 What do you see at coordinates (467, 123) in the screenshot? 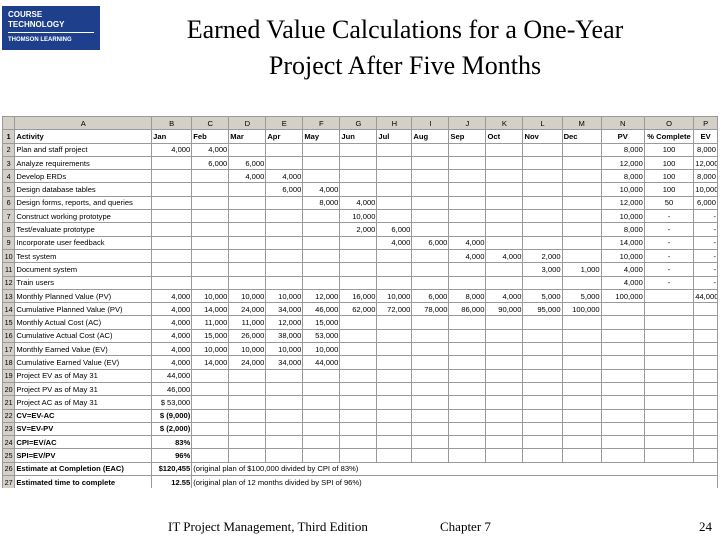
I see `column-letter: J` at bounding box center [467, 123].